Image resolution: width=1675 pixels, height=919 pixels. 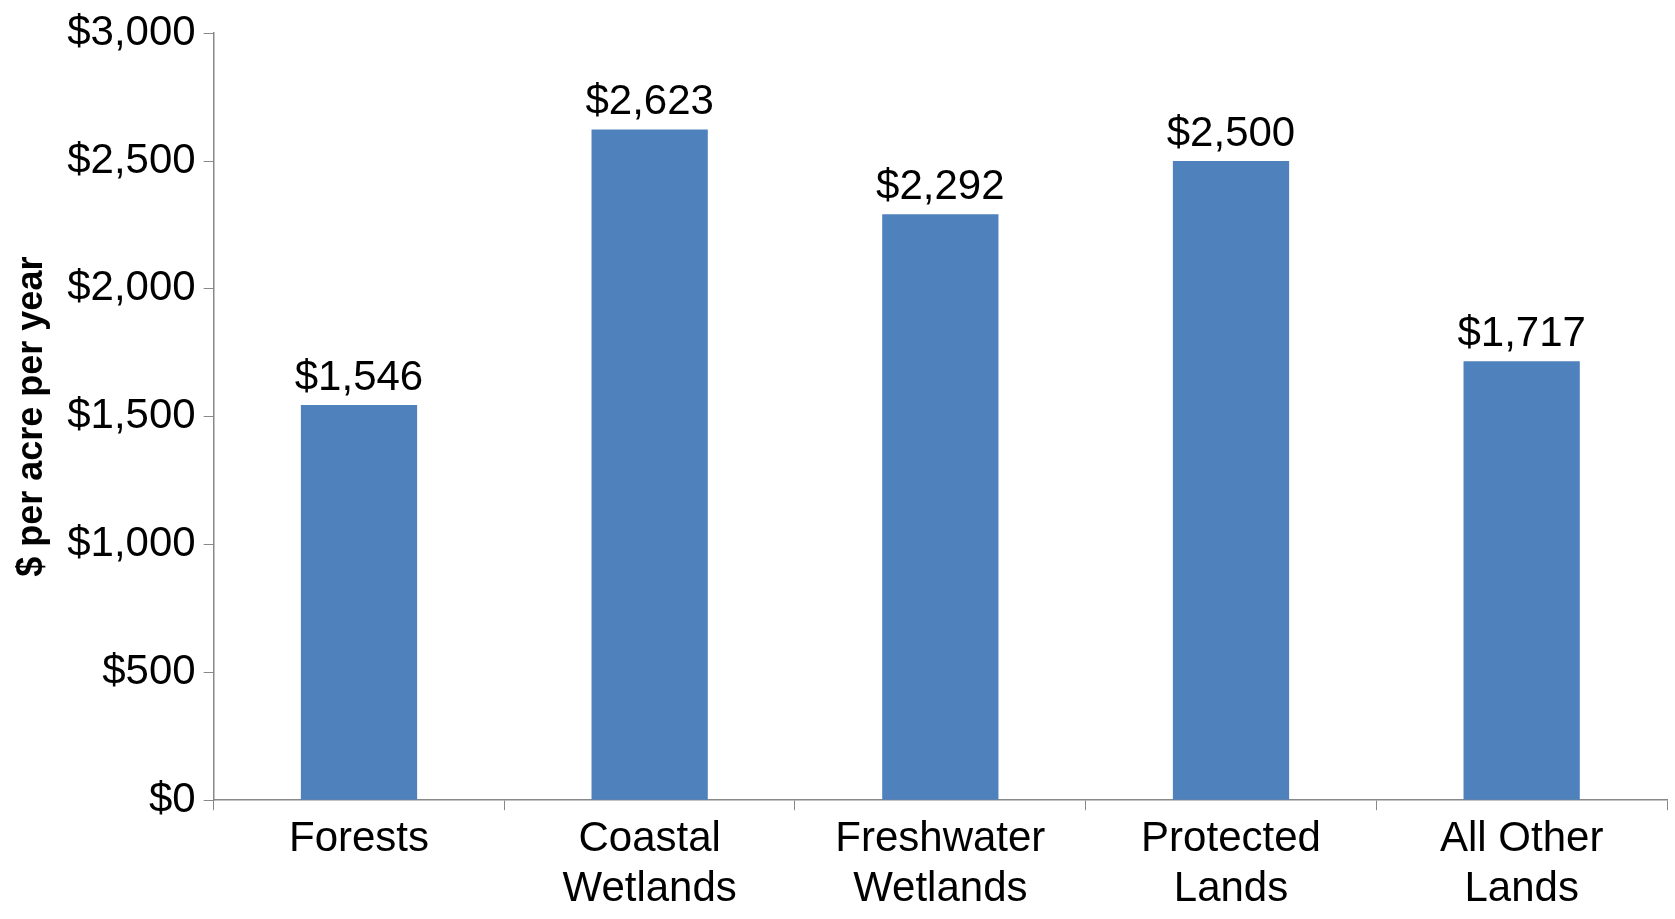 What do you see at coordinates (131, 30) in the screenshot?
I see `y-tick-label: $3,000` at bounding box center [131, 30].